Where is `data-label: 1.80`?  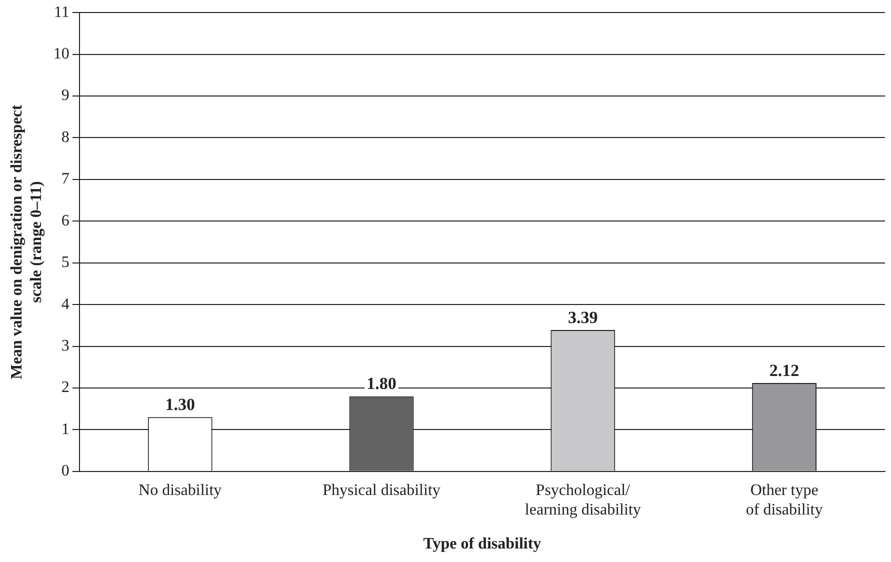 data-label: 1.80 is located at coordinates (381, 384).